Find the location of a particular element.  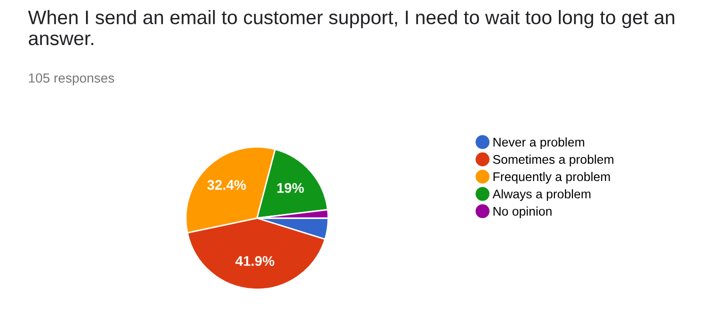

legend-label: Never a problem is located at coordinates (539, 143).